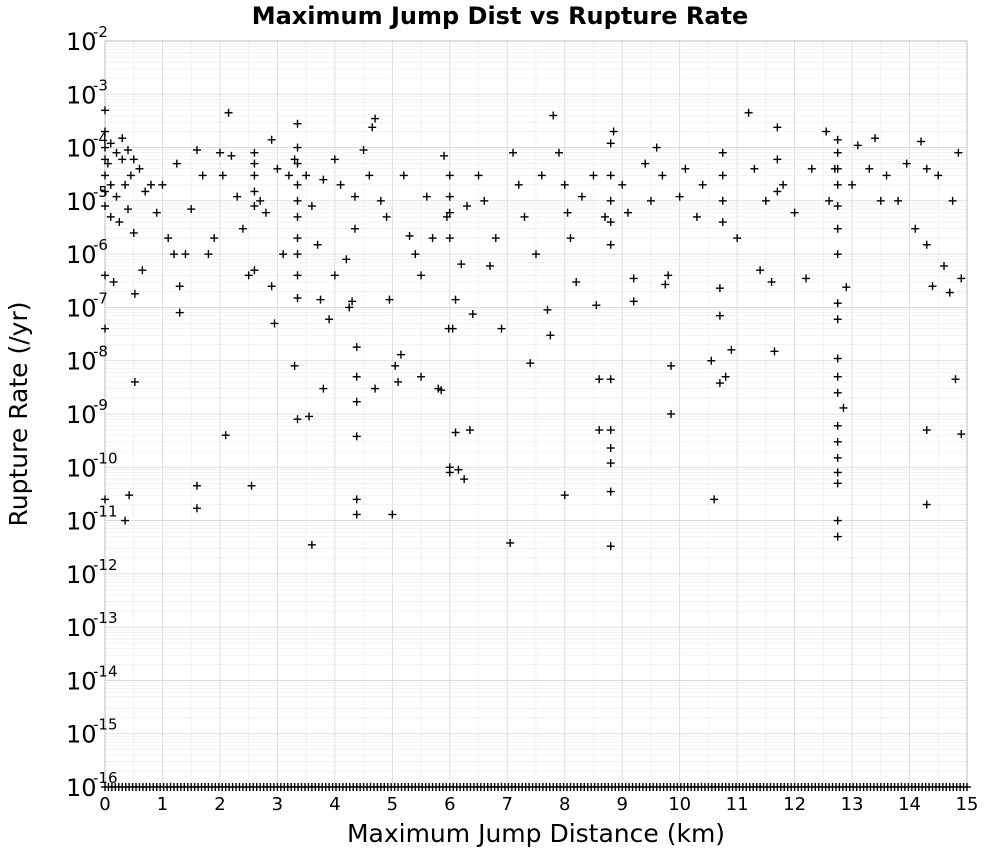 This screenshot has width=1000, height=850. I want to click on x-tick-label: 8, so click(564, 804).